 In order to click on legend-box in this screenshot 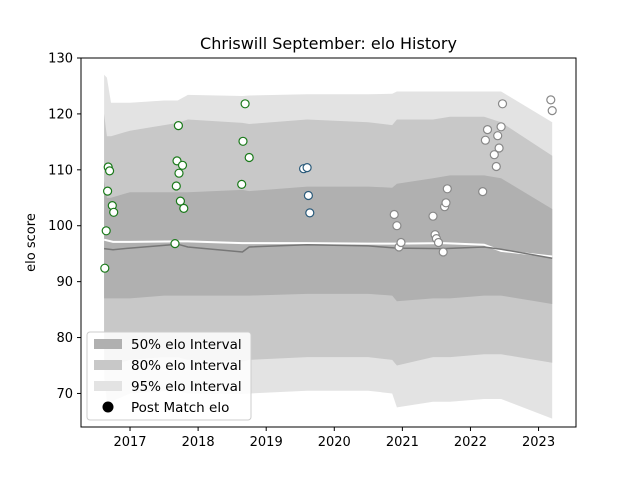, I will do `click(169, 376)`.